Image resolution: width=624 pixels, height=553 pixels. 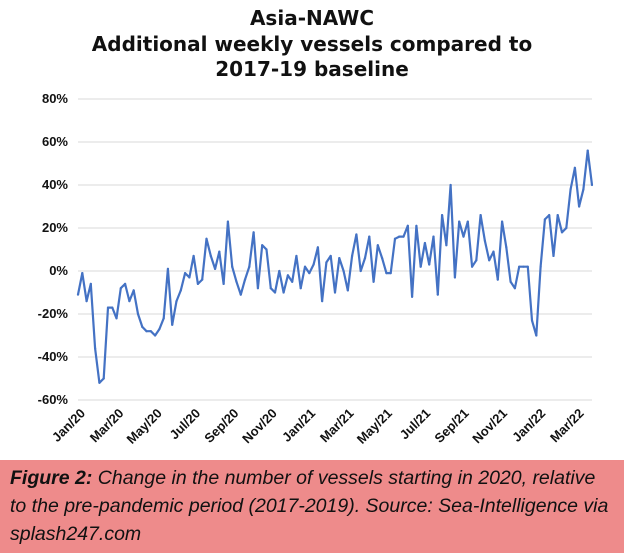 I want to click on x-tick-label: May/20, so click(x=144, y=426).